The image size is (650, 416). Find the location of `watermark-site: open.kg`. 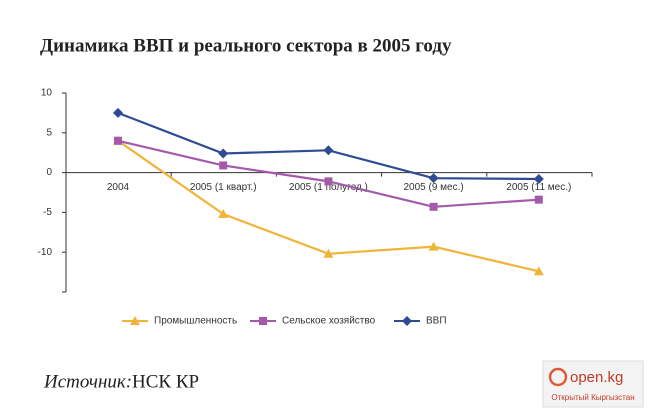

watermark-site: open.kg is located at coordinates (596, 377).